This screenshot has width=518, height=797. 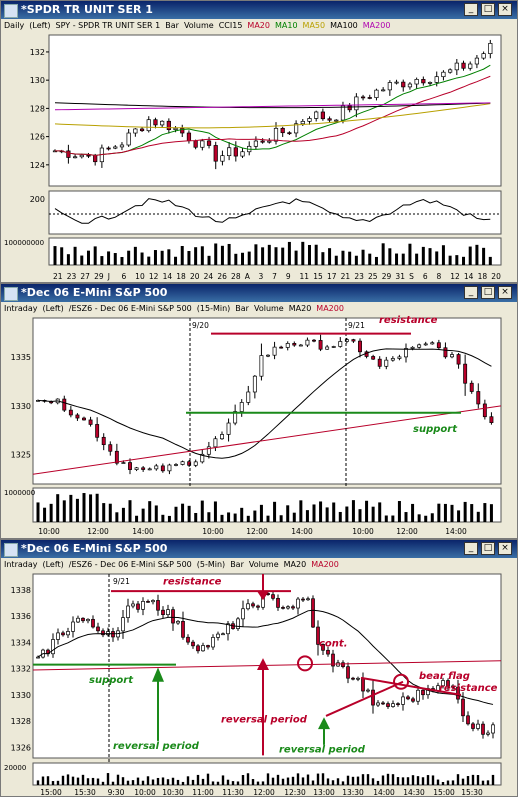 What do you see at coordinates (237, 564) in the screenshot?
I see `header-item: Bar` at bounding box center [237, 564].